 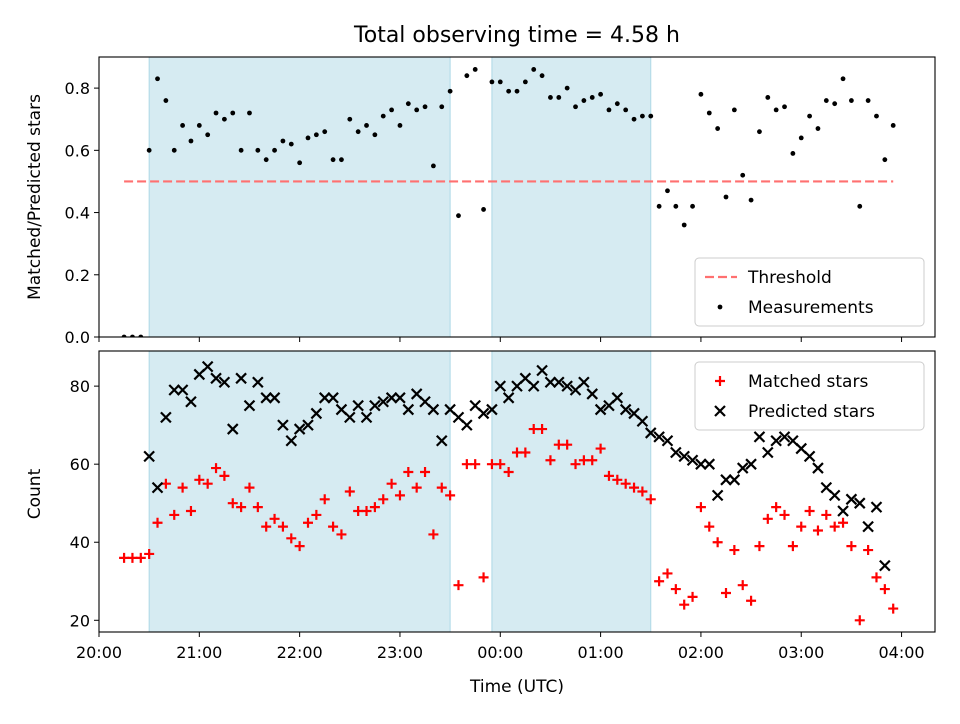 What do you see at coordinates (701, 652) in the screenshot?
I see `x-tick-label: 02:00` at bounding box center [701, 652].